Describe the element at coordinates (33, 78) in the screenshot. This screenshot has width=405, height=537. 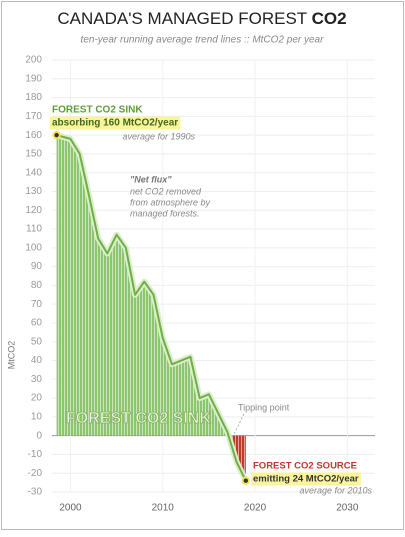
I see `y-tick-label: 190` at that location.